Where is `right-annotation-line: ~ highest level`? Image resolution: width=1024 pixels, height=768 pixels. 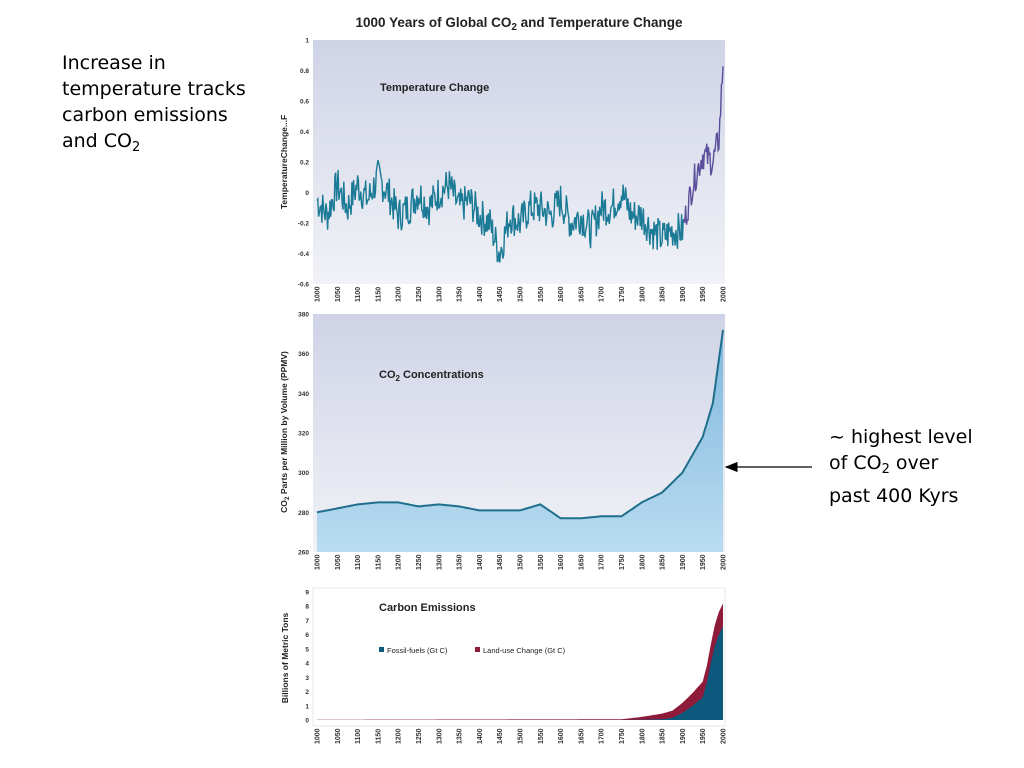
right-annotation-line: ~ highest level is located at coordinates (901, 437).